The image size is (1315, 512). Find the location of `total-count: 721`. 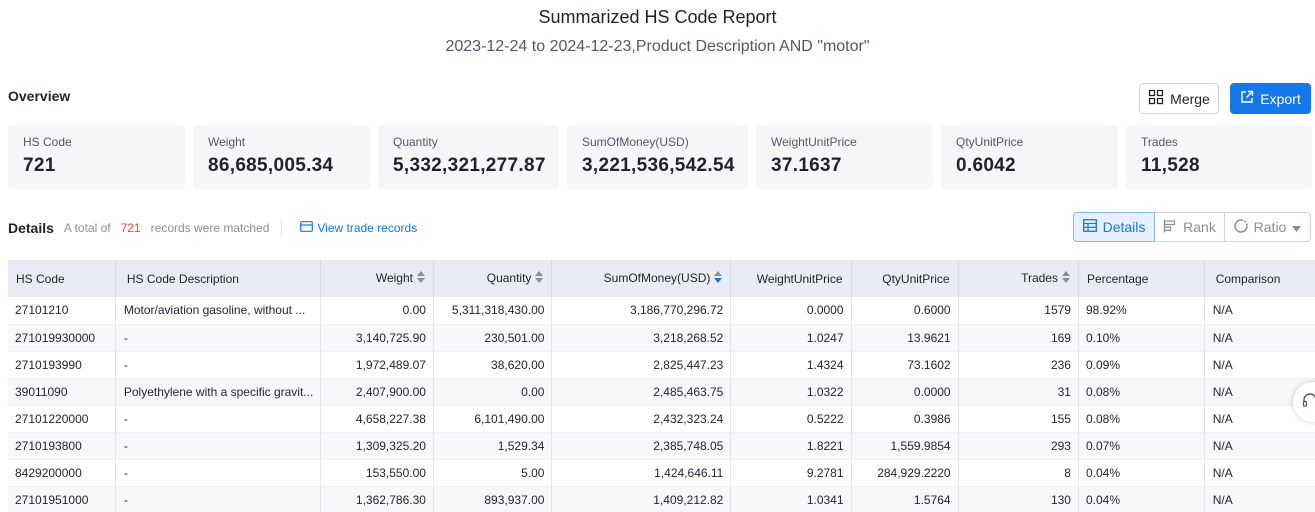

total-count: 721 is located at coordinates (130, 228).